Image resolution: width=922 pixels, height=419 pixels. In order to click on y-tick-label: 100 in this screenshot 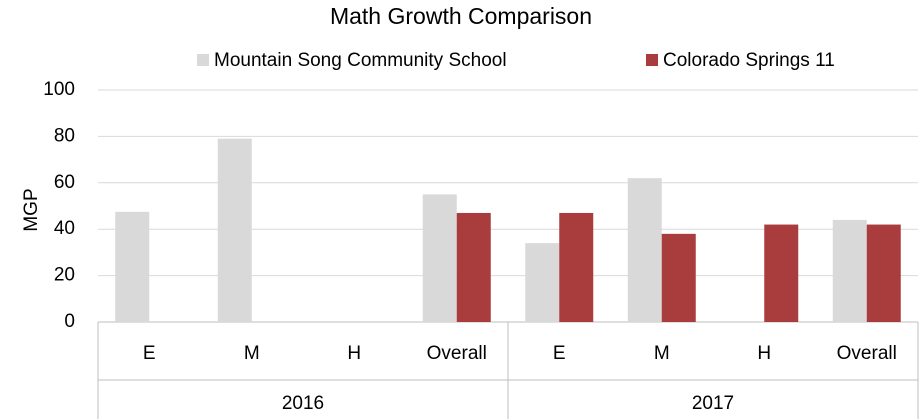, I will do `click(59, 89)`.